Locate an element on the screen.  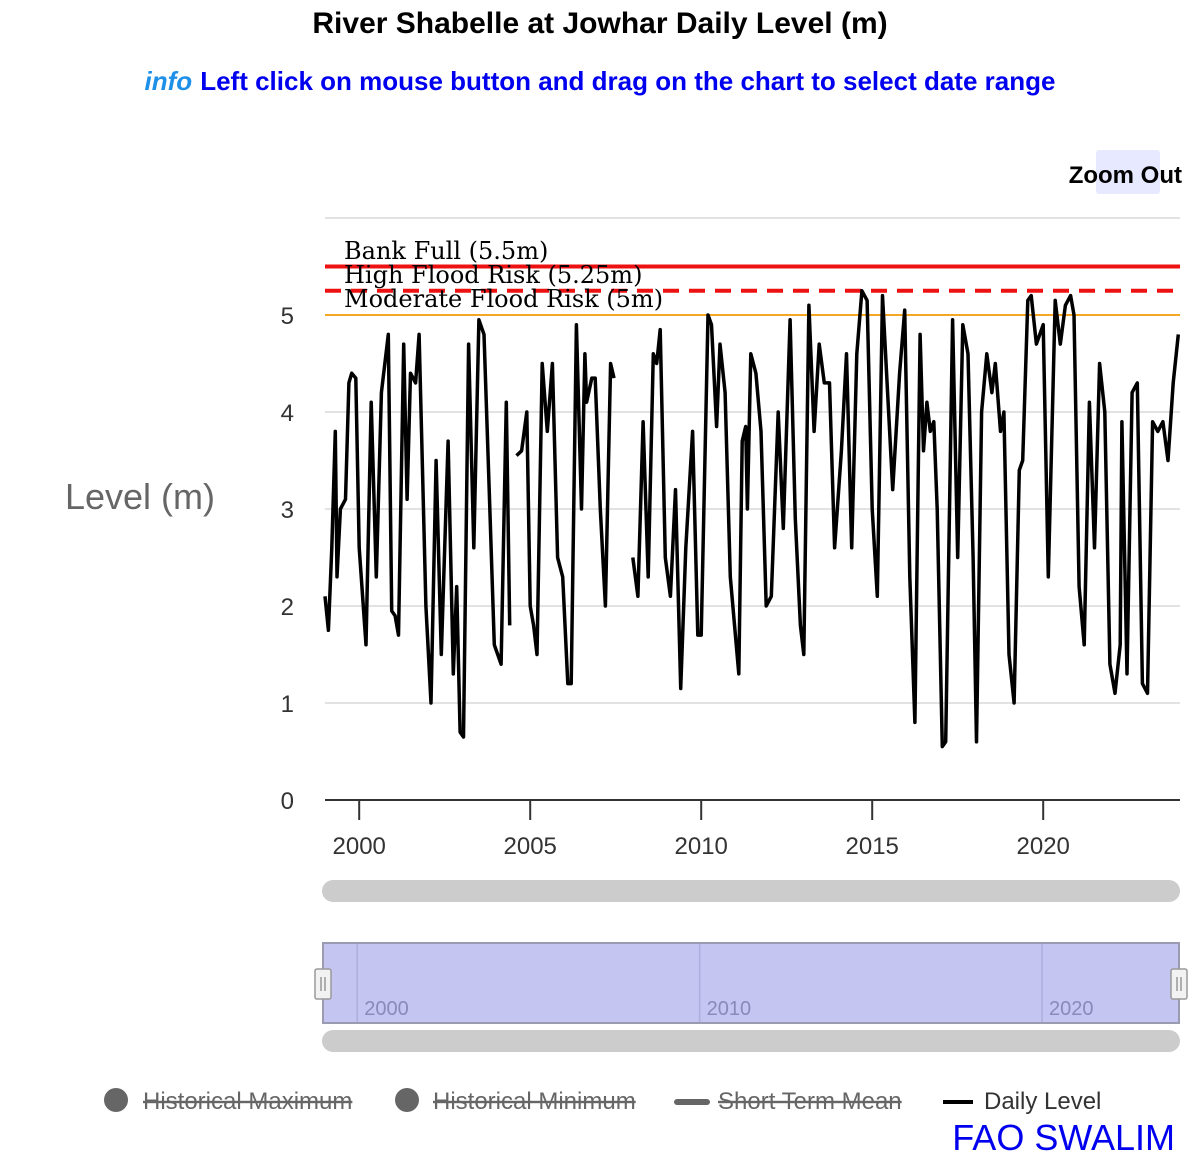
zoom-out-button-bg is located at coordinates (1128, 172).